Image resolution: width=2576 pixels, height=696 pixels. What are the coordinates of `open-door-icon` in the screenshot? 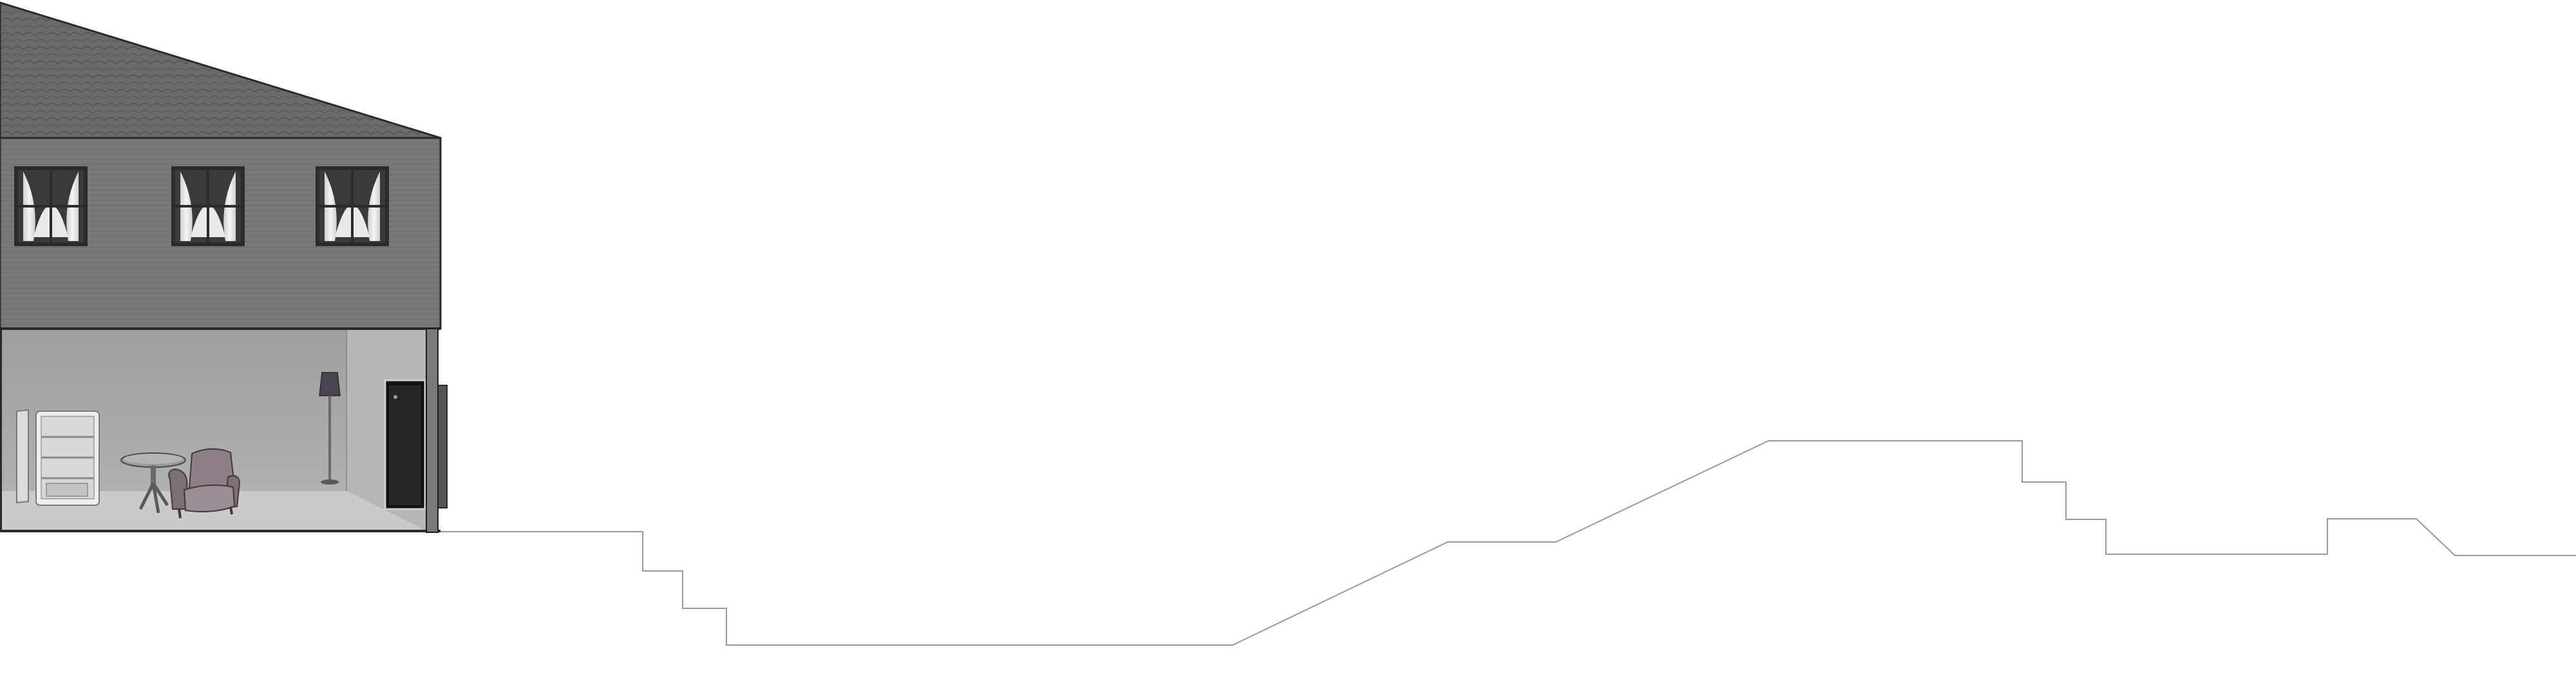 It's located at (416, 444).